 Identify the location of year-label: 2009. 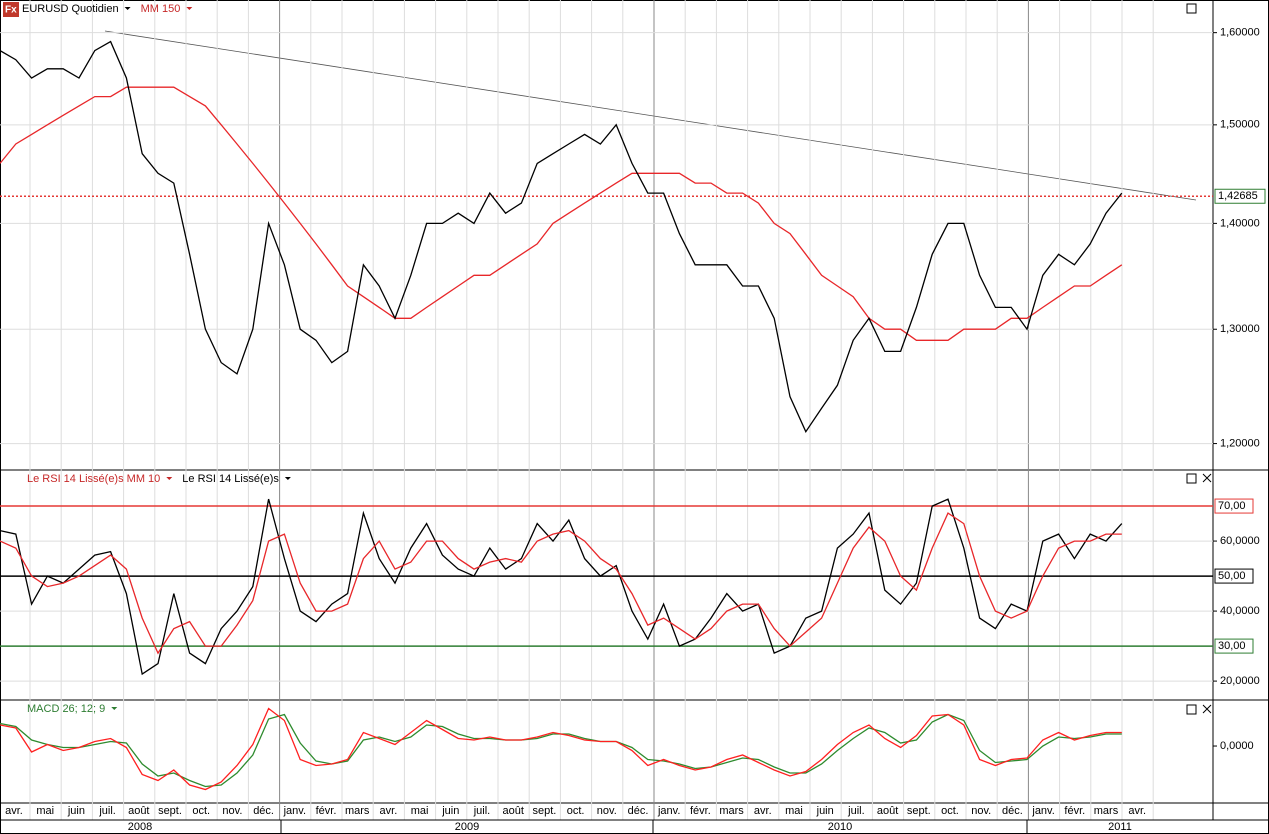
(467, 827).